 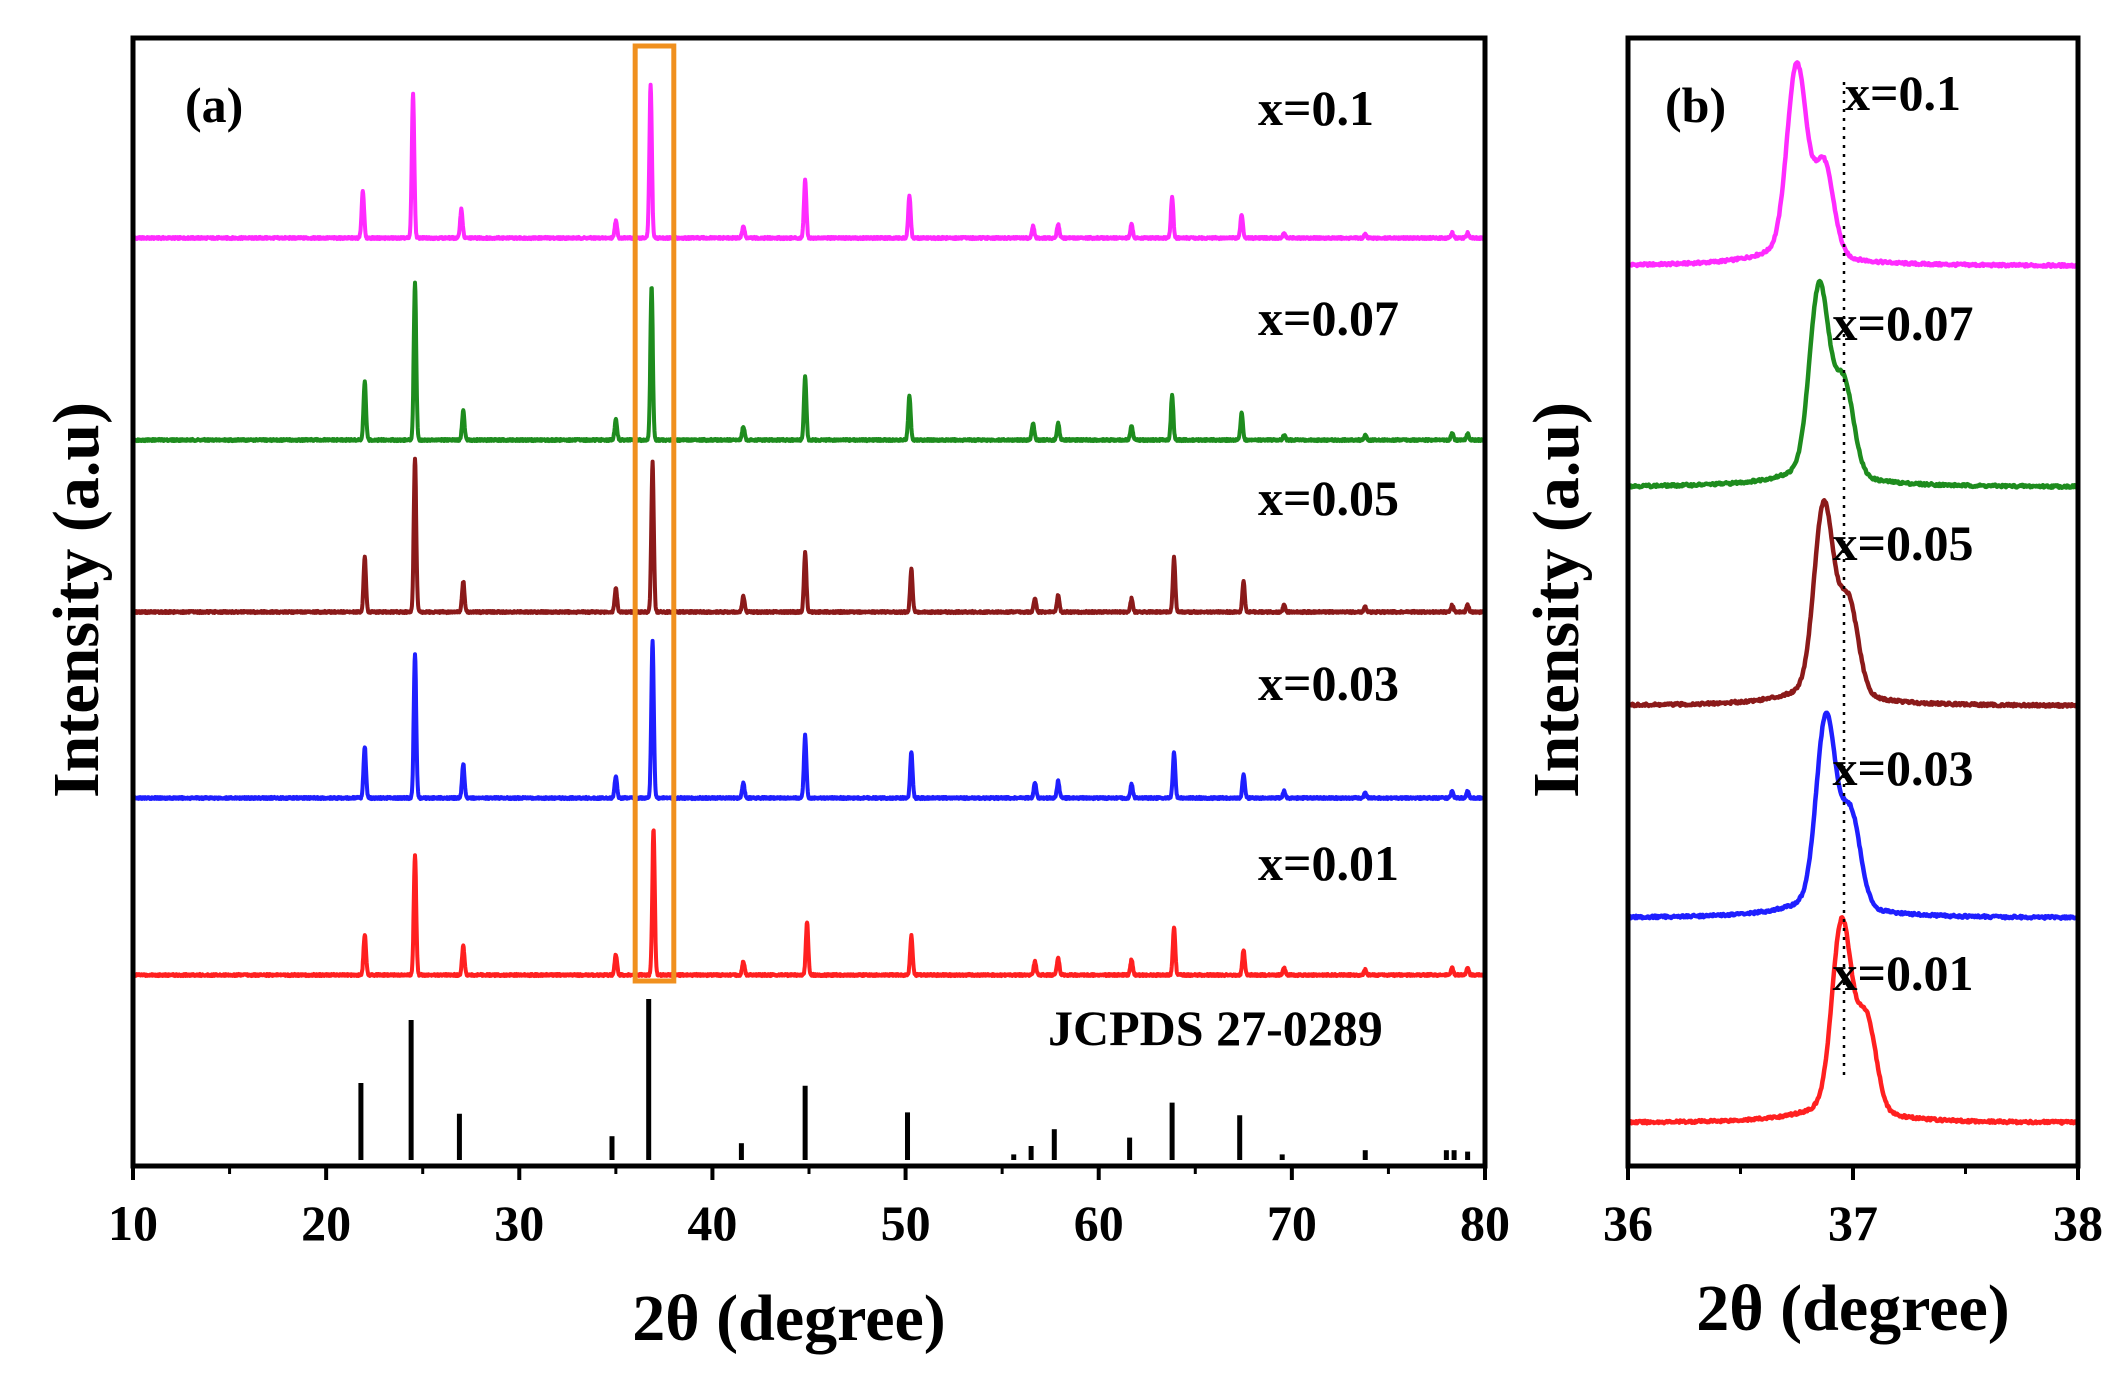 I want to click on x-tick-label: 30, so click(x=519, y=1223).